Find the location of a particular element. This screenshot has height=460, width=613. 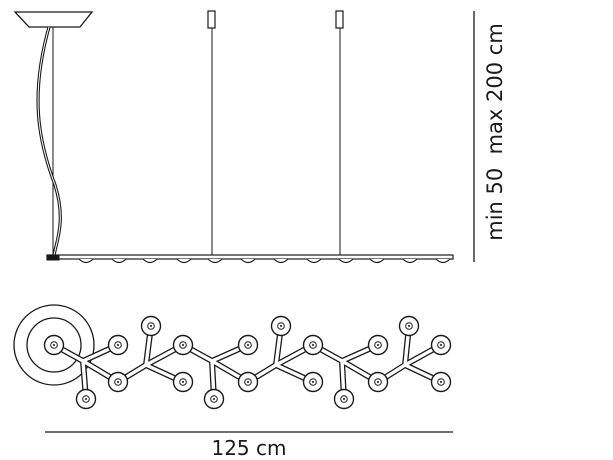

light-rail is located at coordinates (250, 257).